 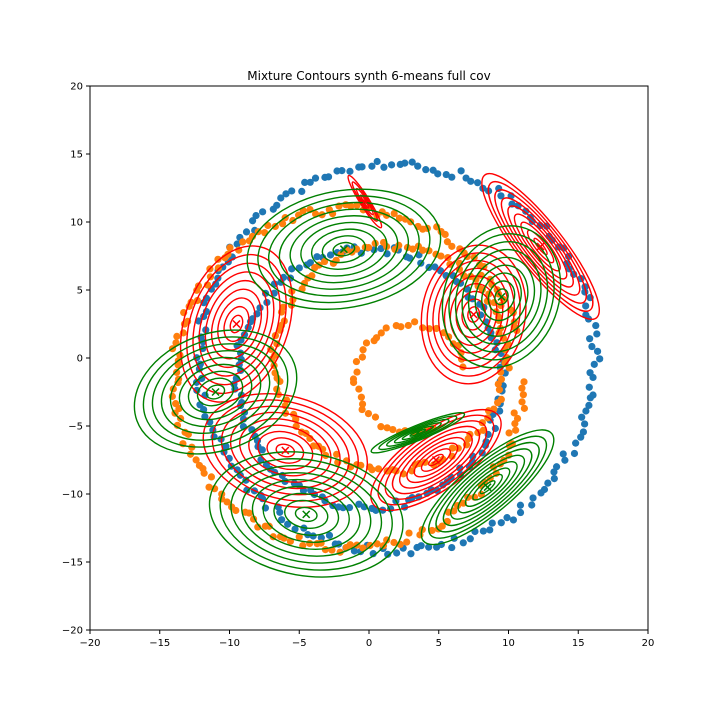 What do you see at coordinates (72, 495) in the screenshot?
I see `y-tick-label: −10` at bounding box center [72, 495].